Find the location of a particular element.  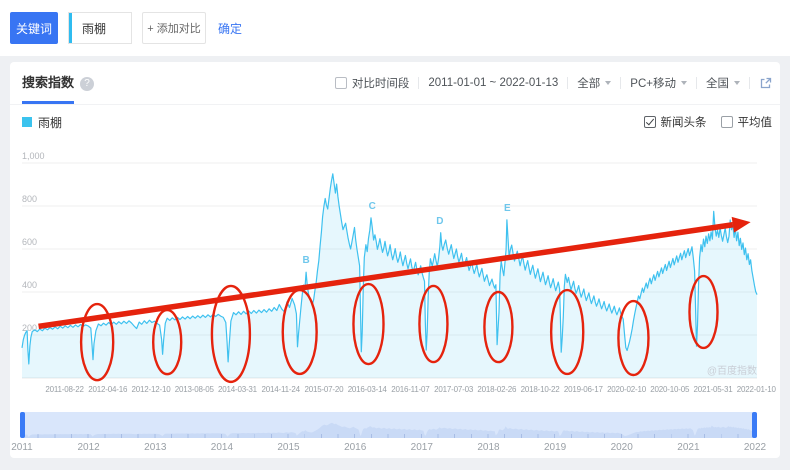

date-range-picker: 2011-01-01 ~ 2022-01-13 is located at coordinates (493, 83).